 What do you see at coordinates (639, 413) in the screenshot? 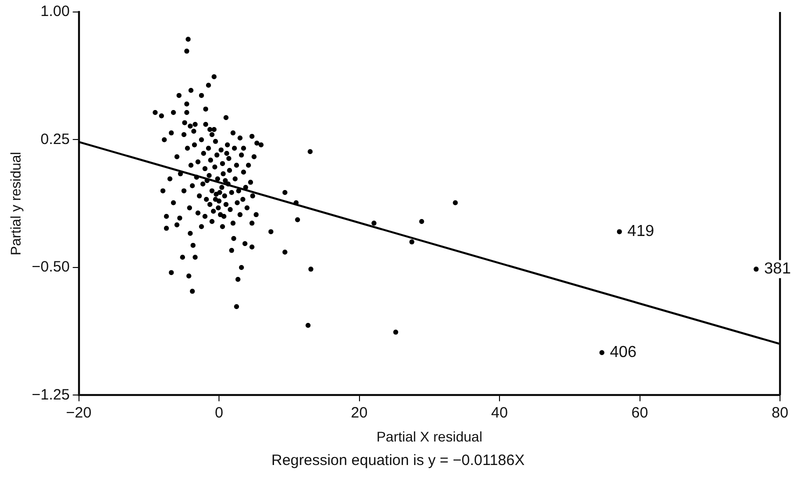
I see `x-tick-label: 60` at bounding box center [639, 413].